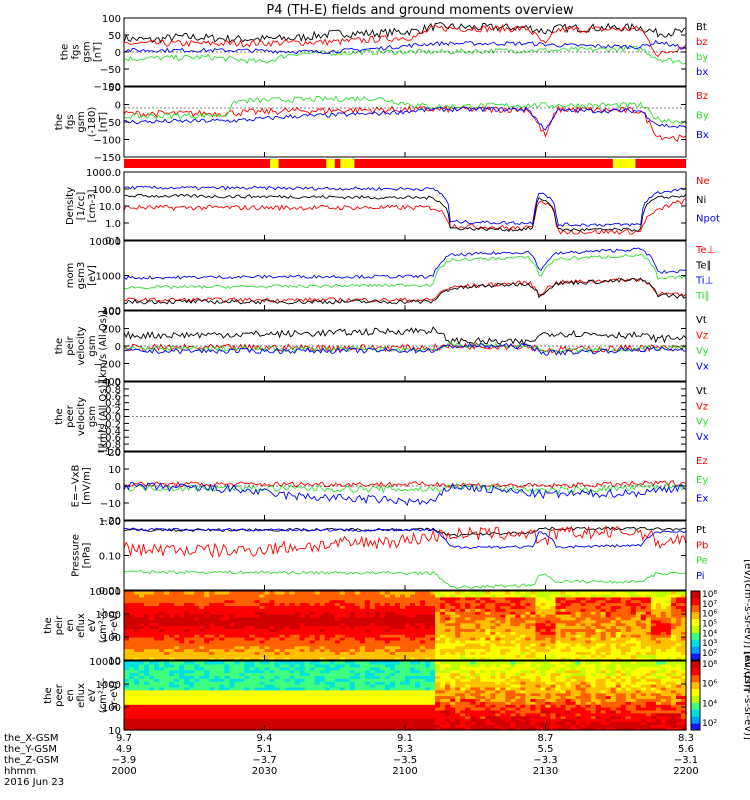  Describe the element at coordinates (114, 36) in the screenshot. I see `y-tick-label: 50` at that location.